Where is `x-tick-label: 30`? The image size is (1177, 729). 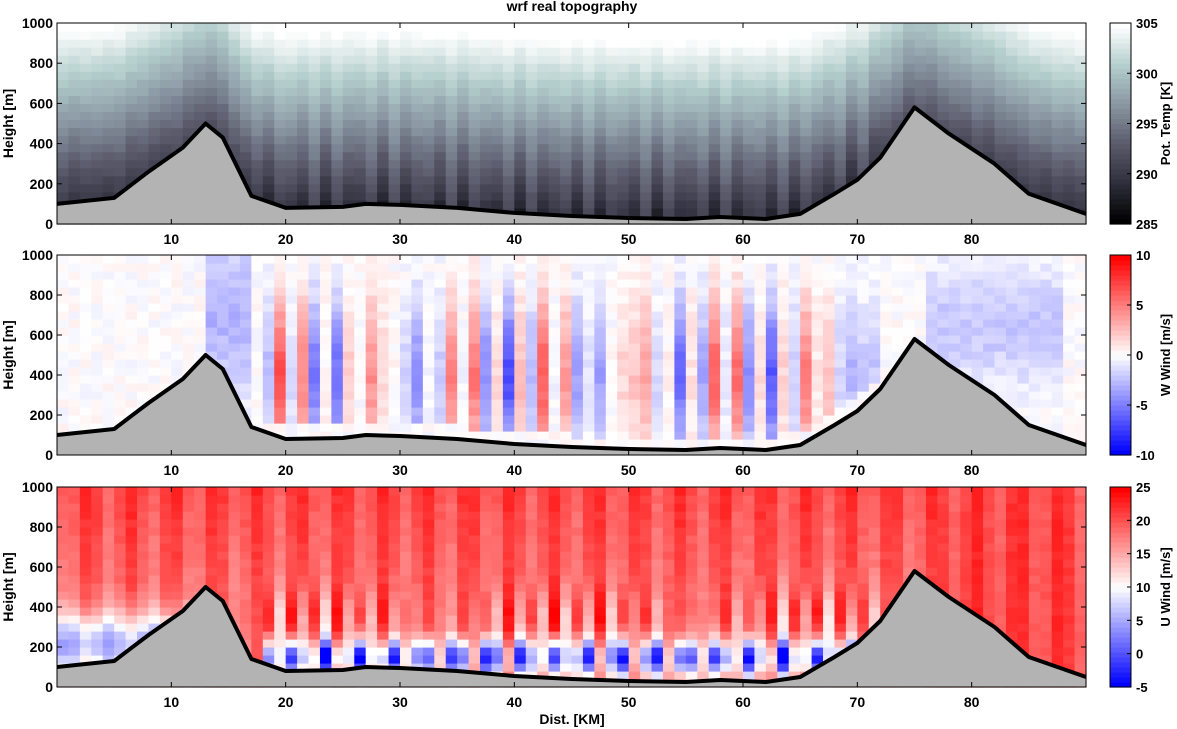
x-tick-label: 30 is located at coordinates (400, 239).